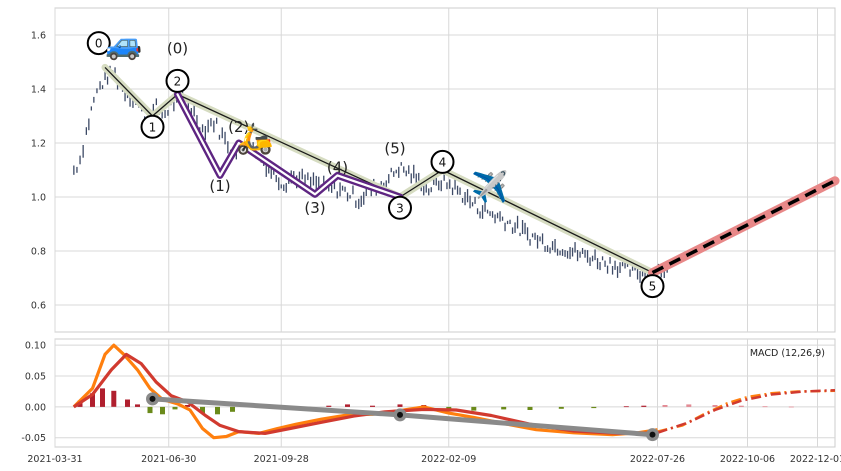 The image size is (841, 471). Describe the element at coordinates (281, 459) in the screenshot. I see `x-tick-label: 2021-09-28` at that location.